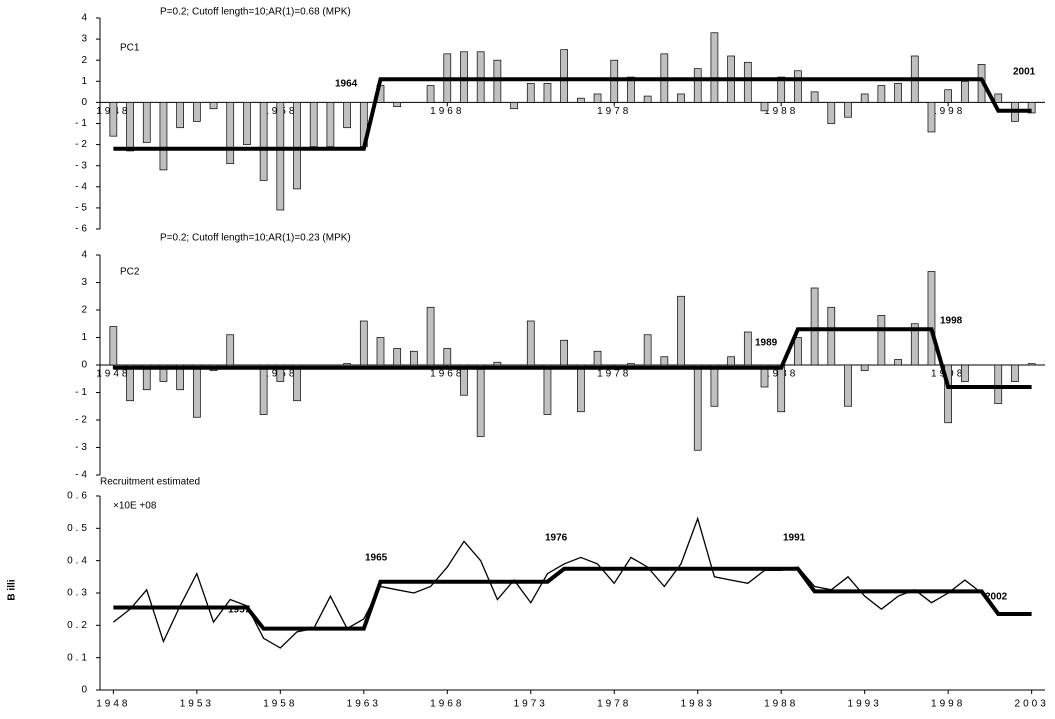 The width and height of the screenshot is (1055, 719). Describe the element at coordinates (996, 597) in the screenshot. I see `annotation: 2002` at that location.